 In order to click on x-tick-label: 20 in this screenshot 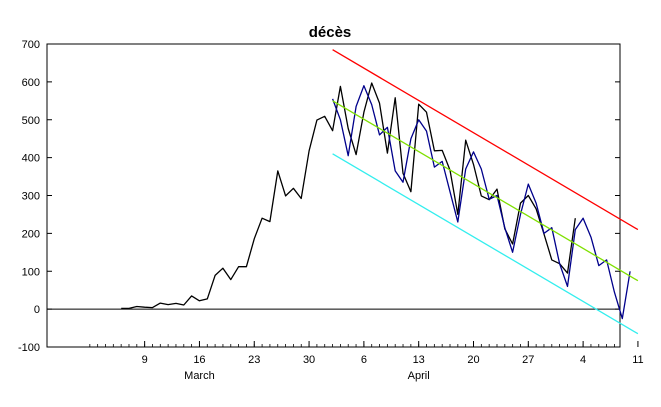, I will do `click(473, 360)`.